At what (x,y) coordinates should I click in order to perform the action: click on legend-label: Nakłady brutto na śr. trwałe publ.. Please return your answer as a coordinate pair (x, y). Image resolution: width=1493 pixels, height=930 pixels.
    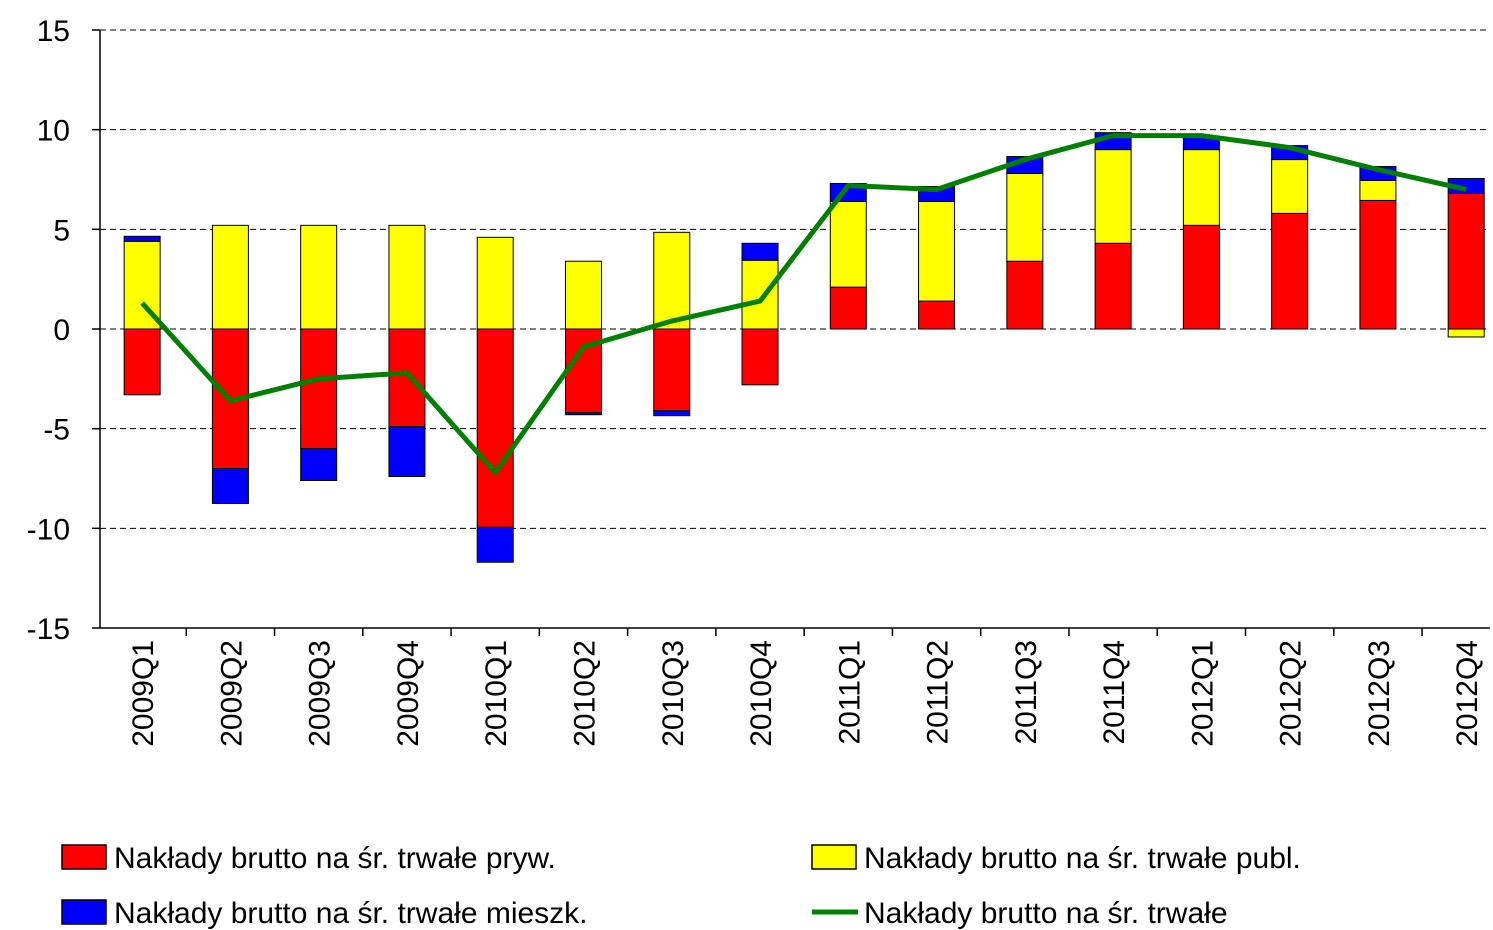
    Looking at the image, I should click on (1082, 858).